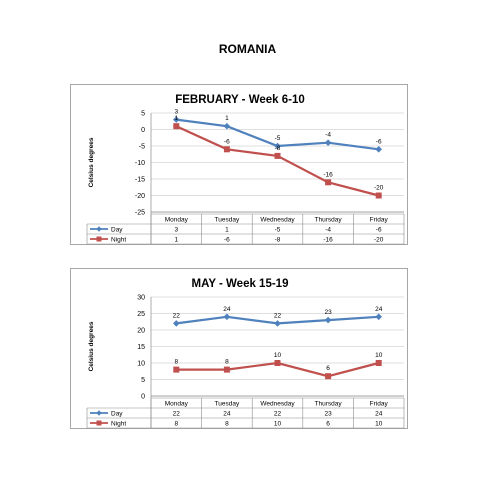 Image resolution: width=495 pixels, height=495 pixels. What do you see at coordinates (176, 118) in the screenshot?
I see `feb-series-night-data-label: 1` at bounding box center [176, 118].